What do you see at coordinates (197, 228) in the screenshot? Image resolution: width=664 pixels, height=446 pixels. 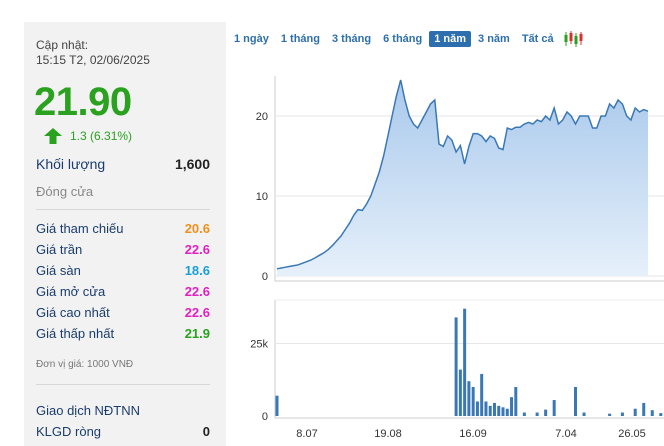 I see `ref-price-value: 20.6` at bounding box center [197, 228].